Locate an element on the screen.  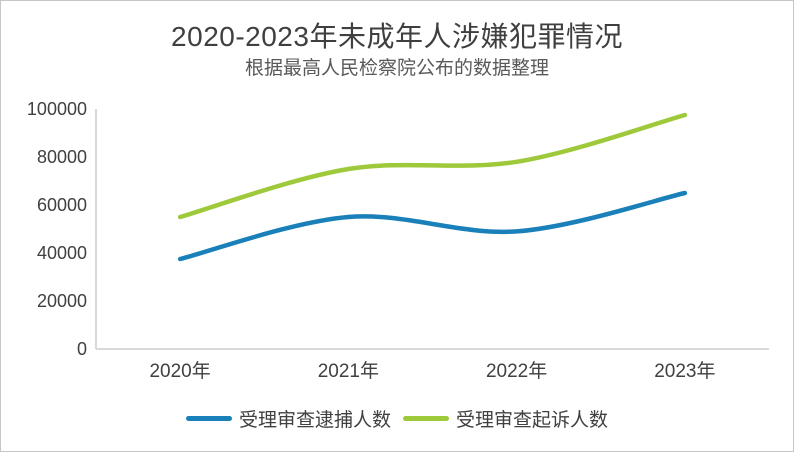
x-tick-label: 2022年 is located at coordinates (516, 371).